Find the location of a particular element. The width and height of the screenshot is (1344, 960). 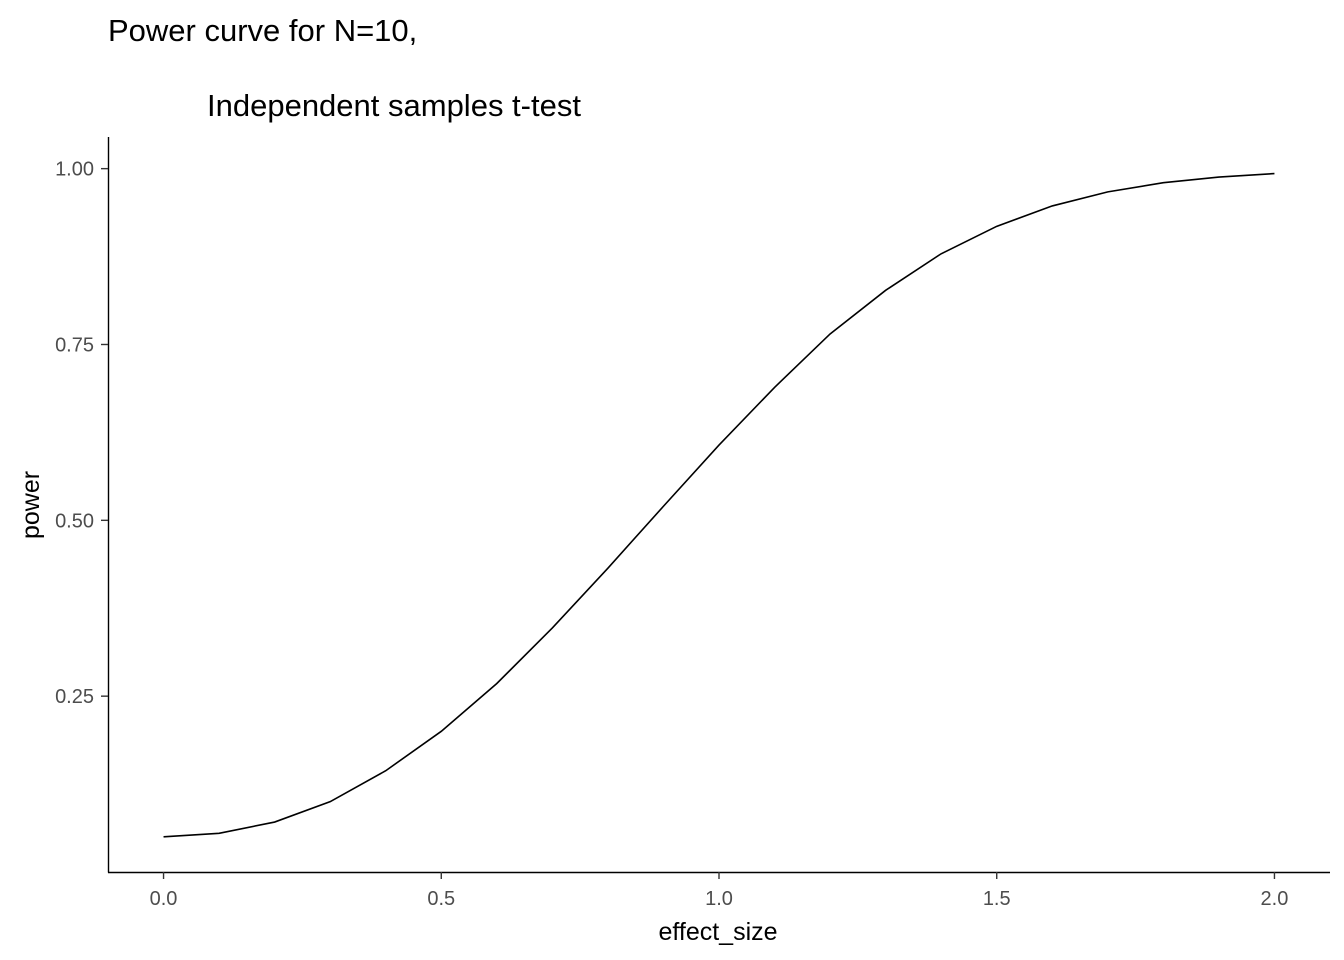

y-tick-label: 0.25 is located at coordinates (74, 697).